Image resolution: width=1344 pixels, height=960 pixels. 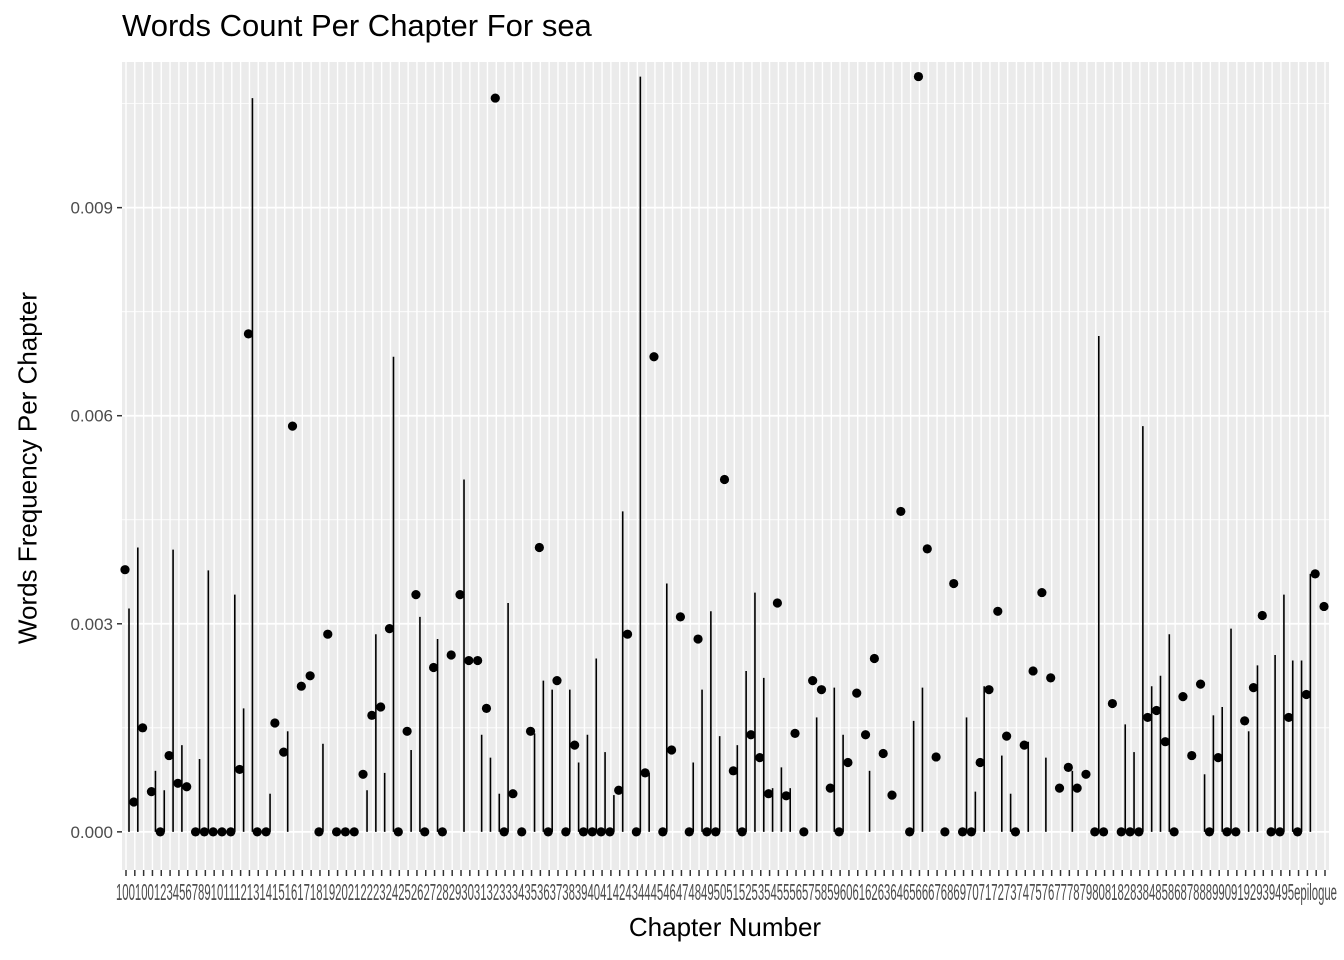 What do you see at coordinates (357, 25) in the screenshot?
I see `chart-title: Words Count Per Chapter For sea` at bounding box center [357, 25].